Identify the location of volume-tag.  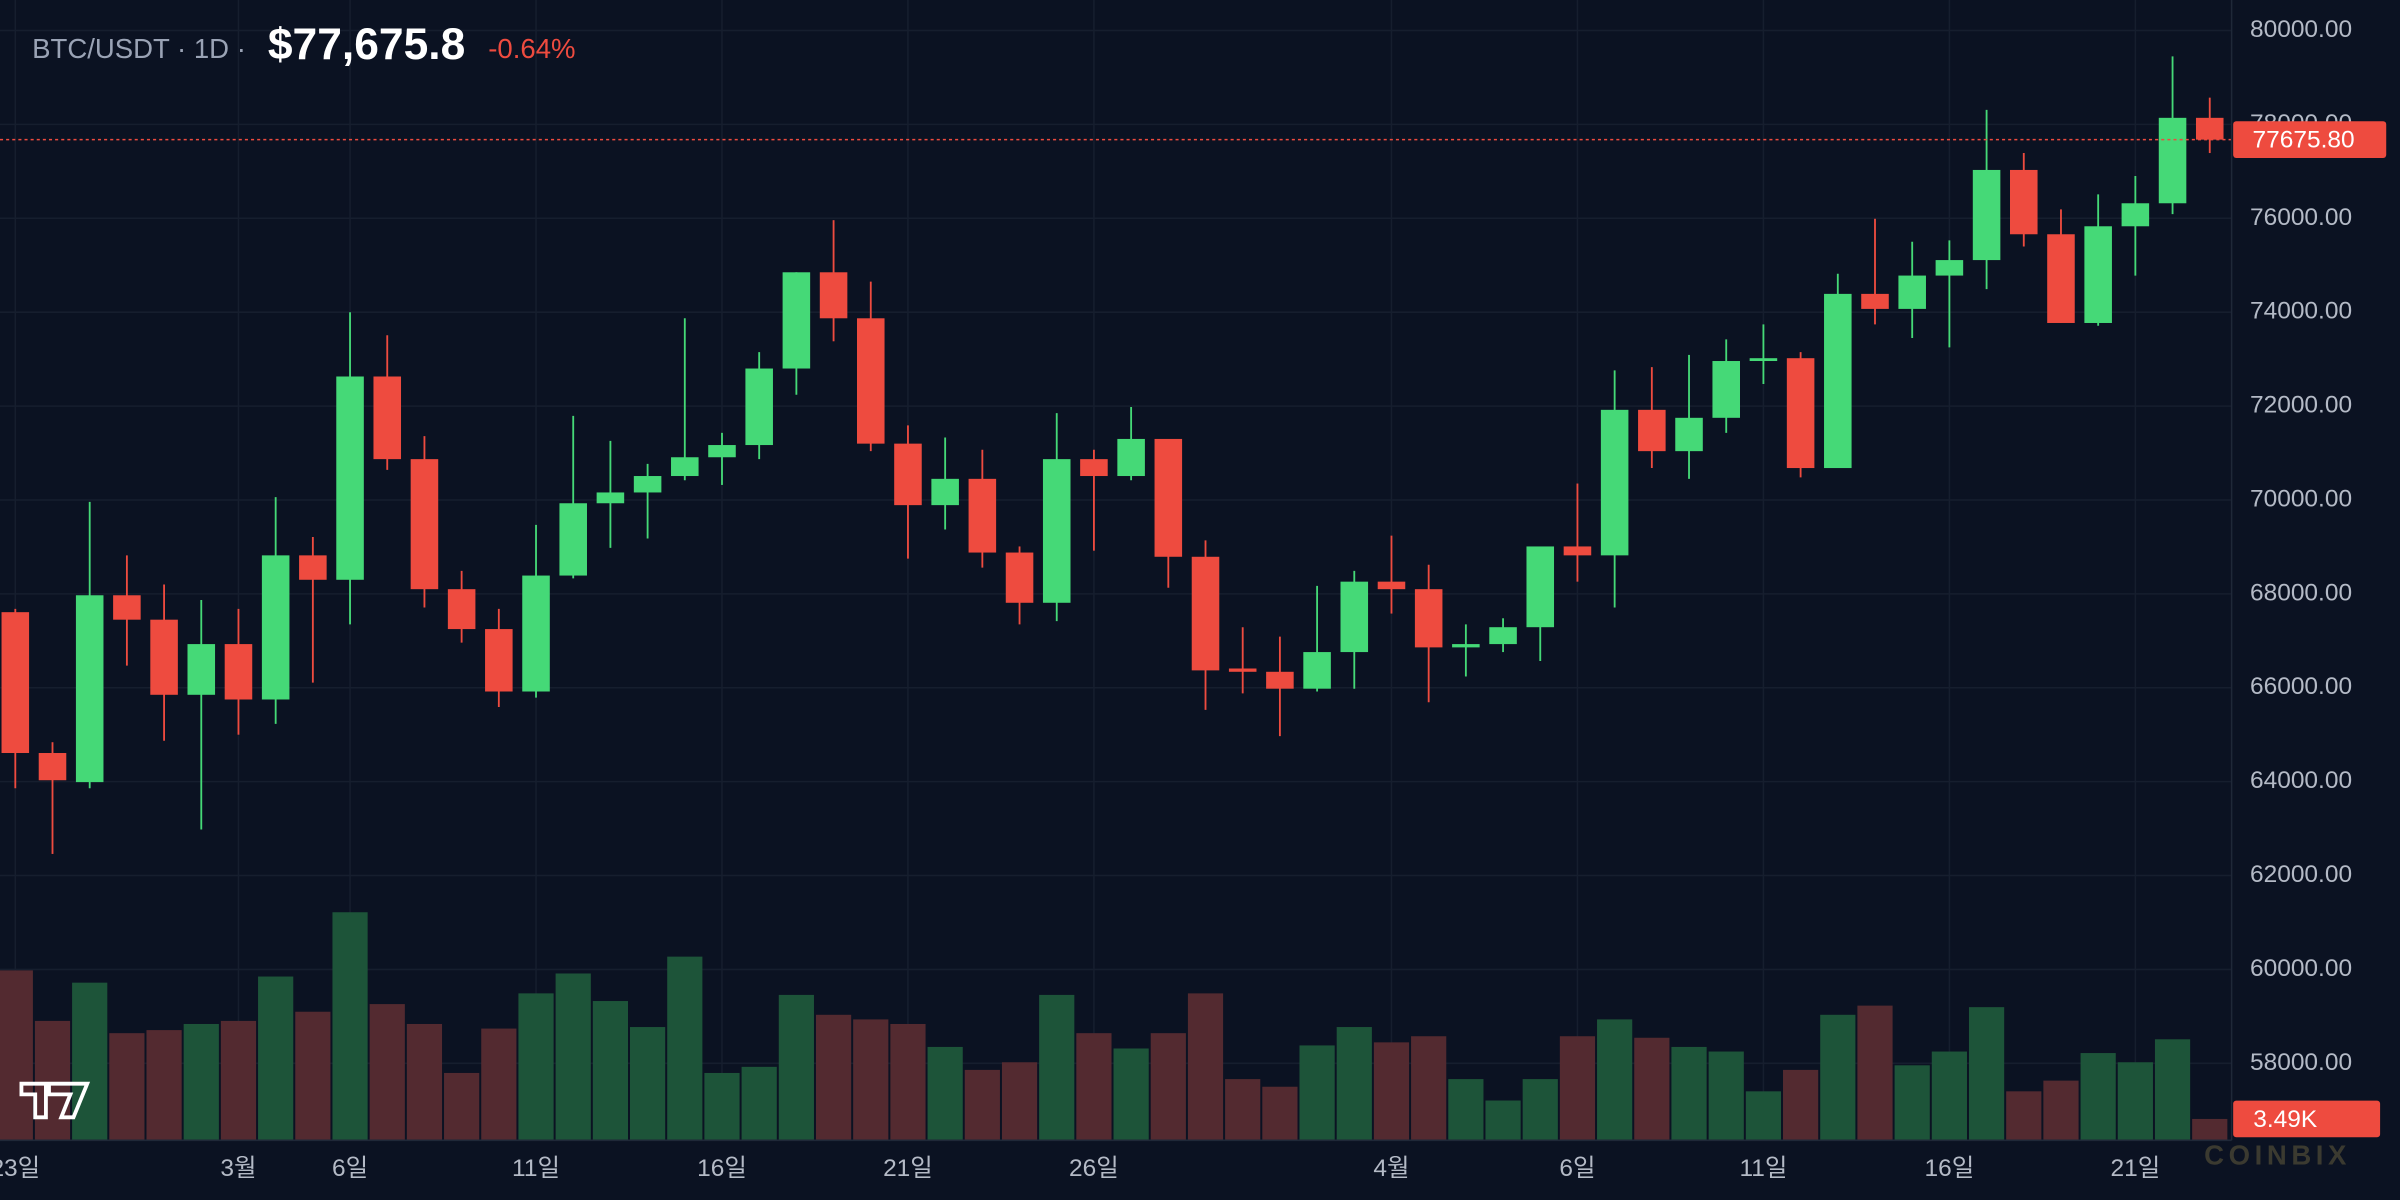
(2307, 1119).